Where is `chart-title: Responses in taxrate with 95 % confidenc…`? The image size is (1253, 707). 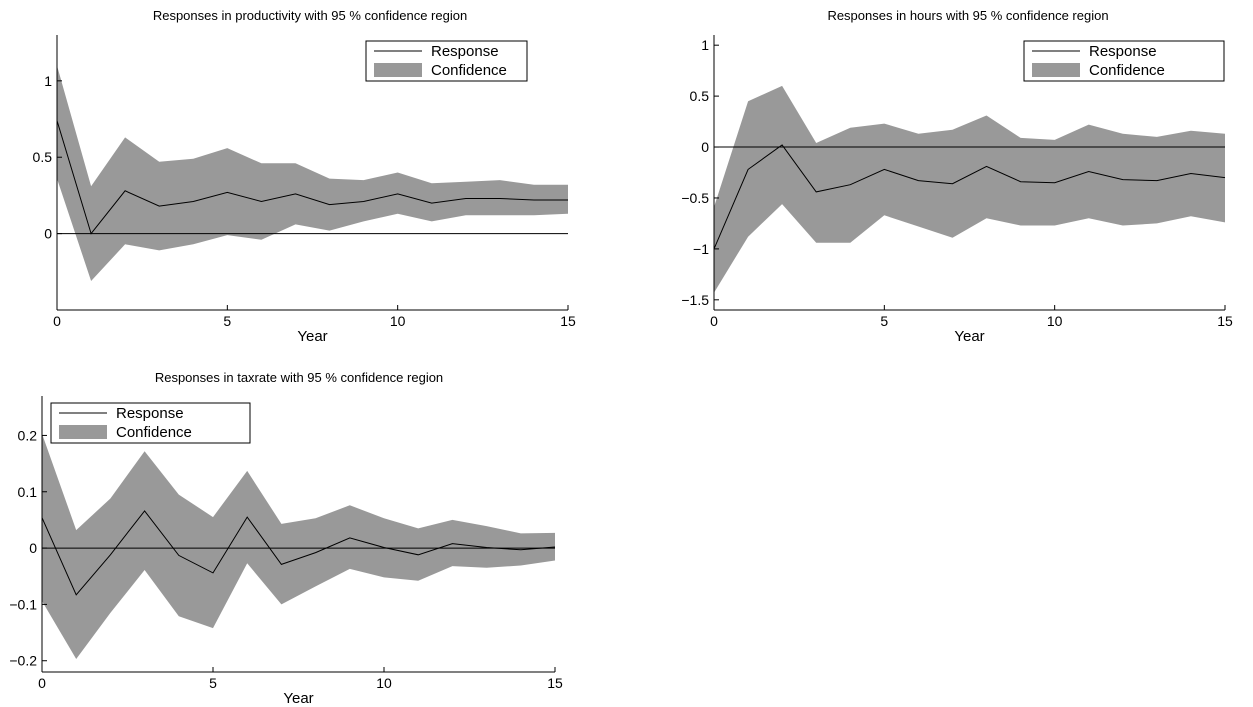
chart-title: Responses in taxrate with 95 % confidenc… is located at coordinates (299, 377).